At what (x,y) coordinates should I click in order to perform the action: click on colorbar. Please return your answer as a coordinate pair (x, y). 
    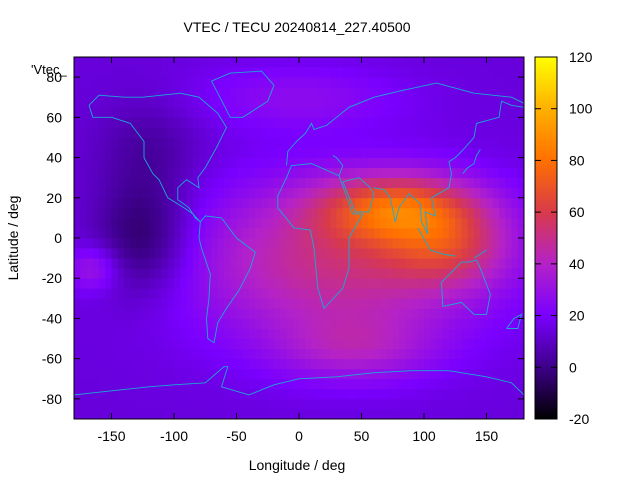
    Looking at the image, I should click on (546, 238).